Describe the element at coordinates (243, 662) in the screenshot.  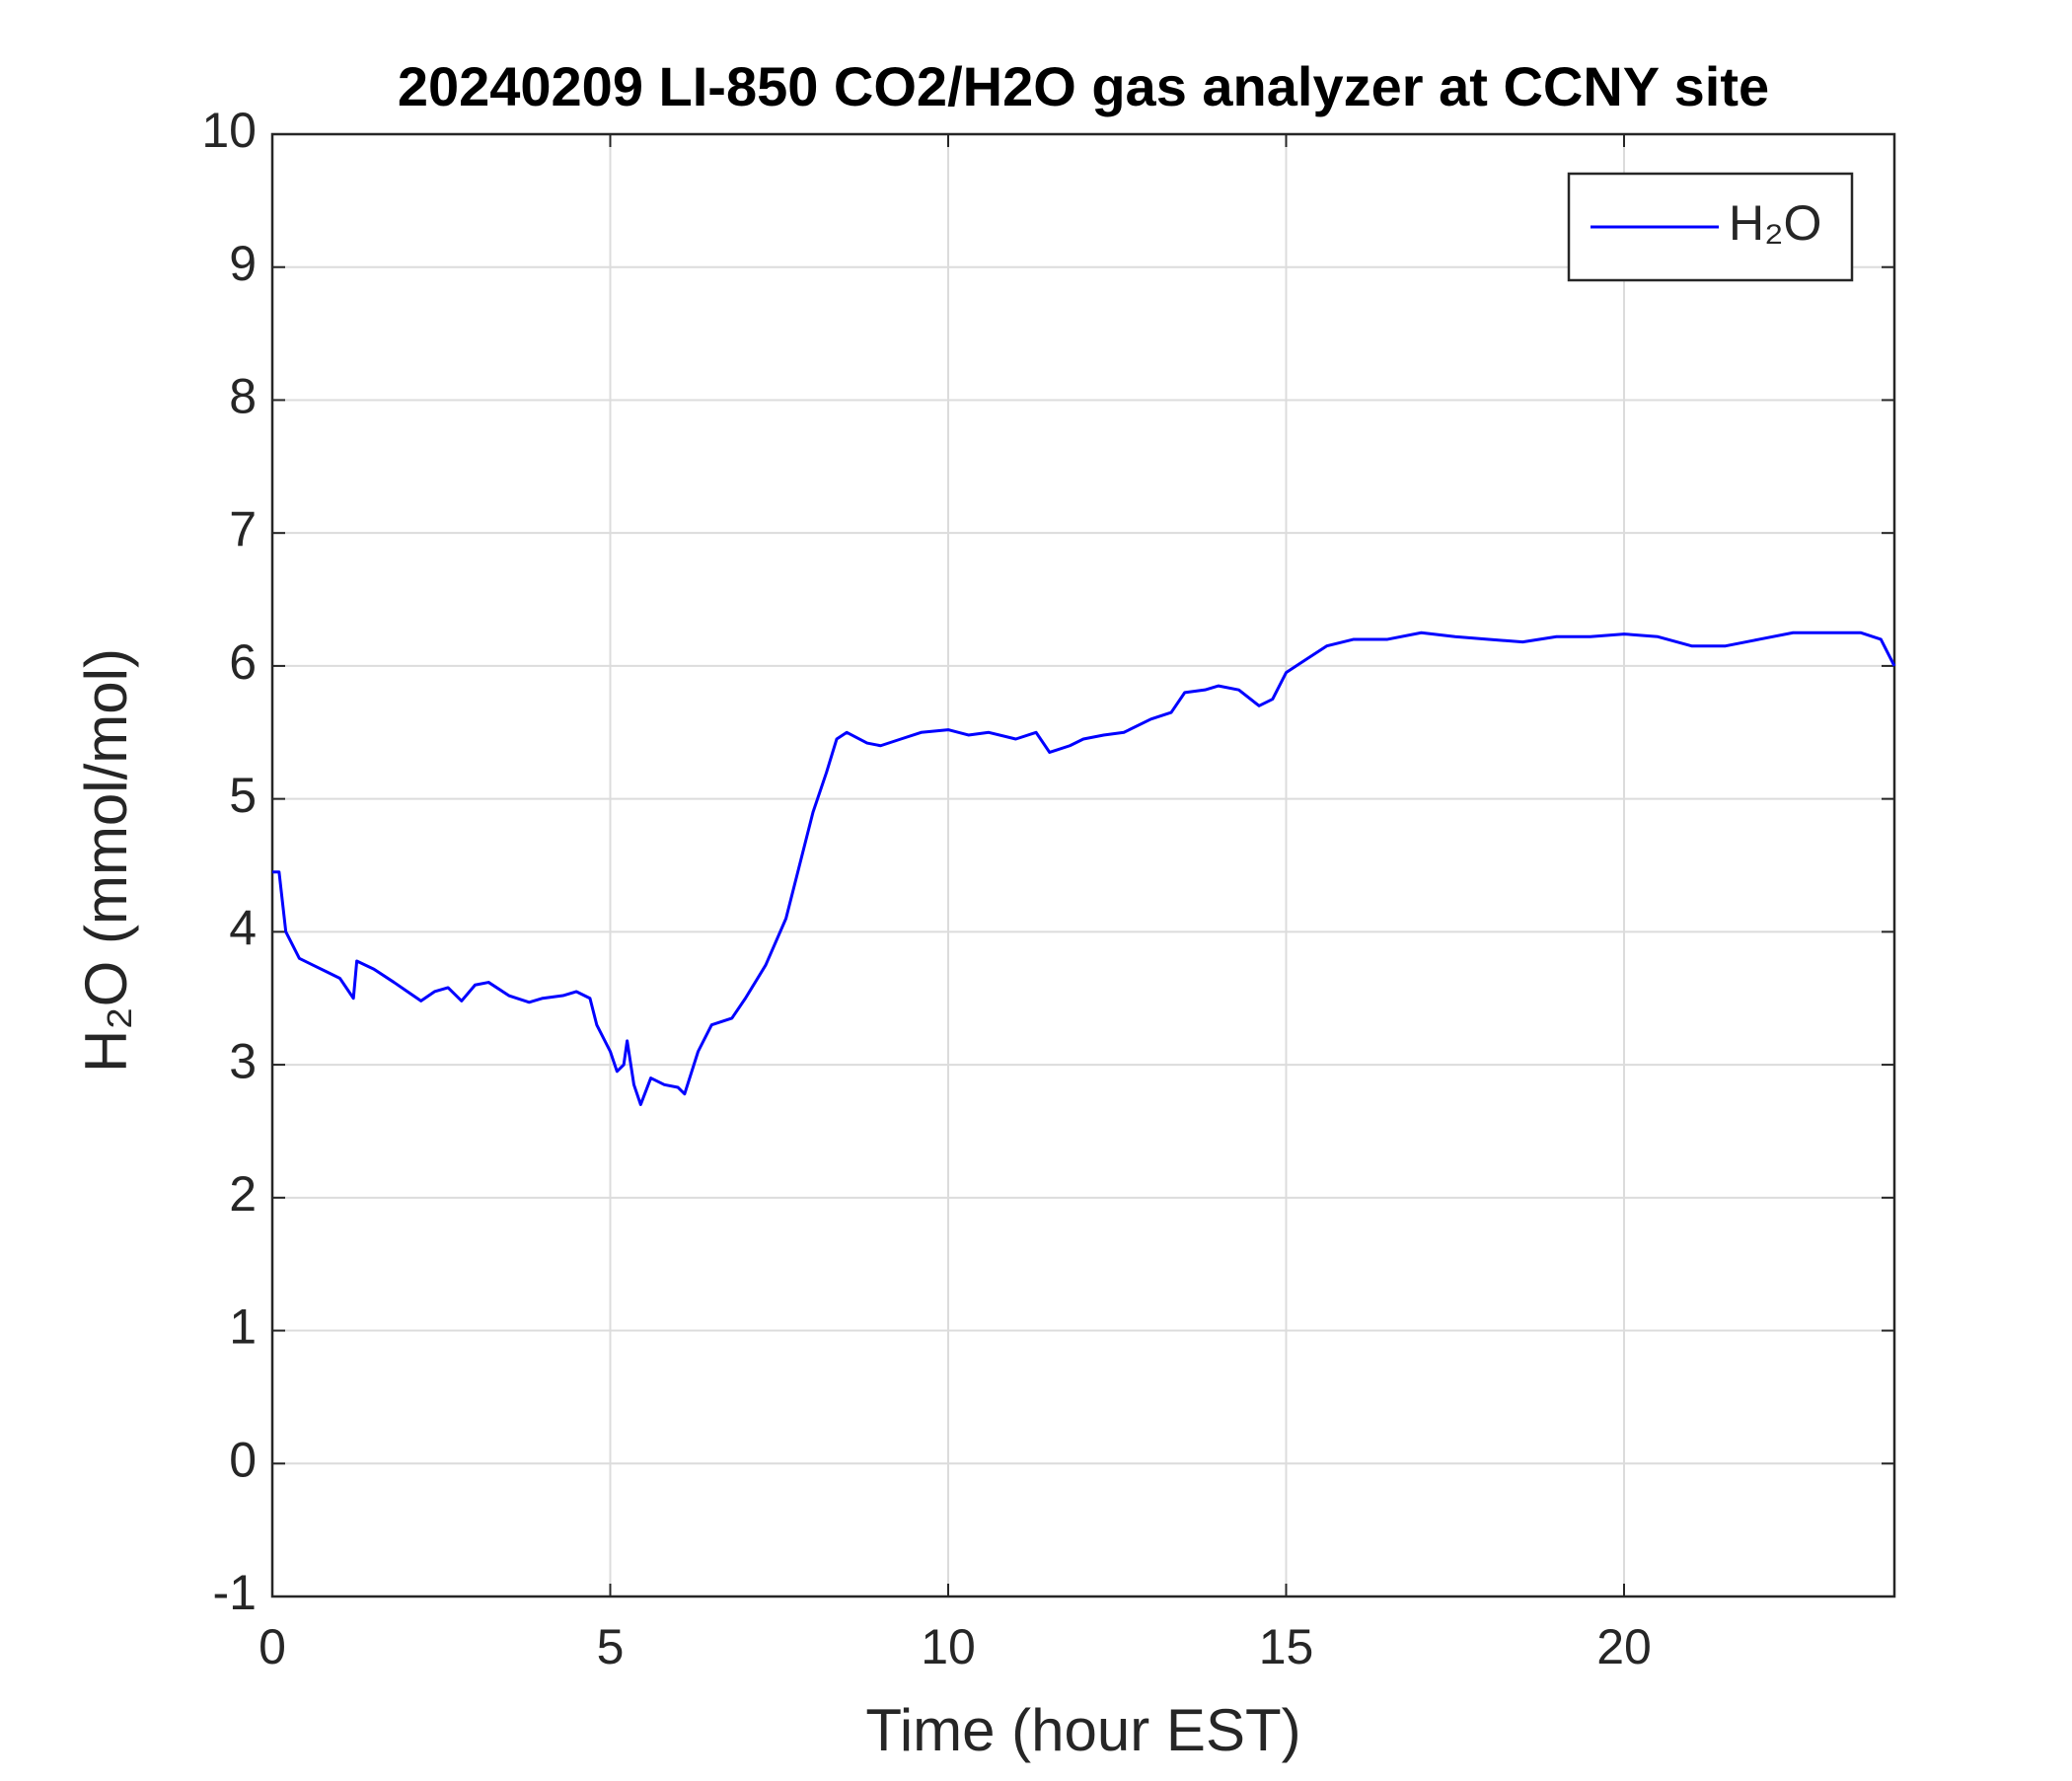
I see `y-tick-label: 6` at that location.